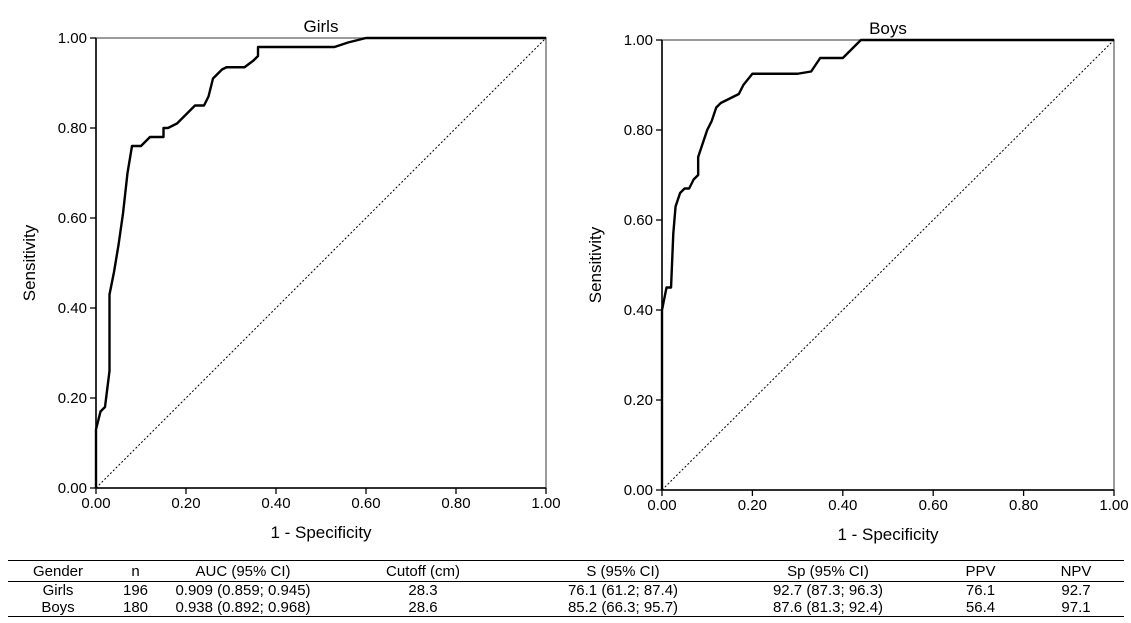 This screenshot has width=1131, height=623. I want to click on cell-gender: Boys, so click(58, 608).